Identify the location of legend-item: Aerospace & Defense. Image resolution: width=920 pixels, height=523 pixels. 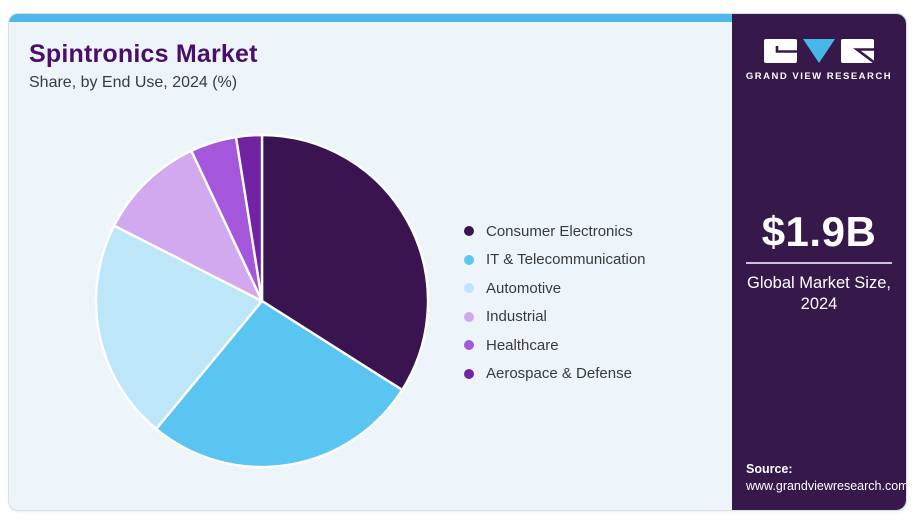
(555, 374).